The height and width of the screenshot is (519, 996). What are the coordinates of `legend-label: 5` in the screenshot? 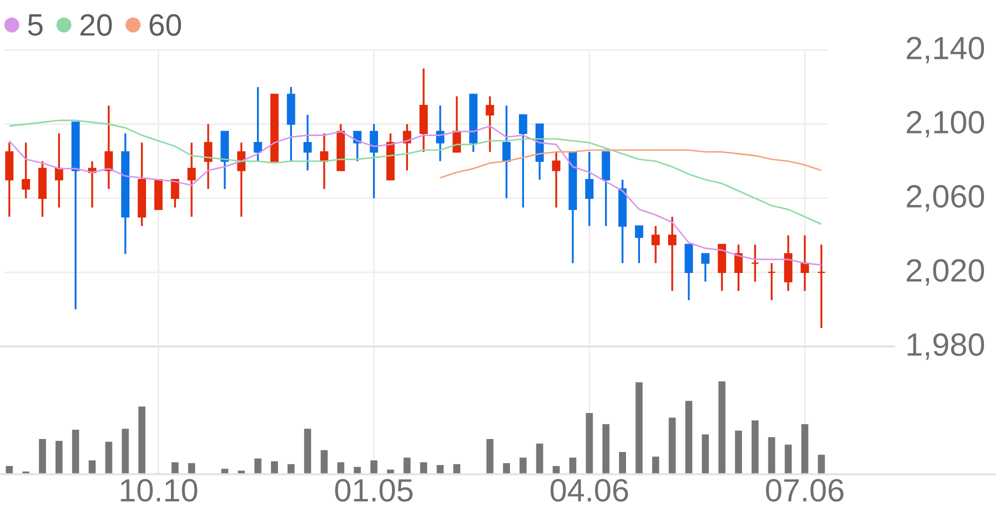 It's located at (35, 25).